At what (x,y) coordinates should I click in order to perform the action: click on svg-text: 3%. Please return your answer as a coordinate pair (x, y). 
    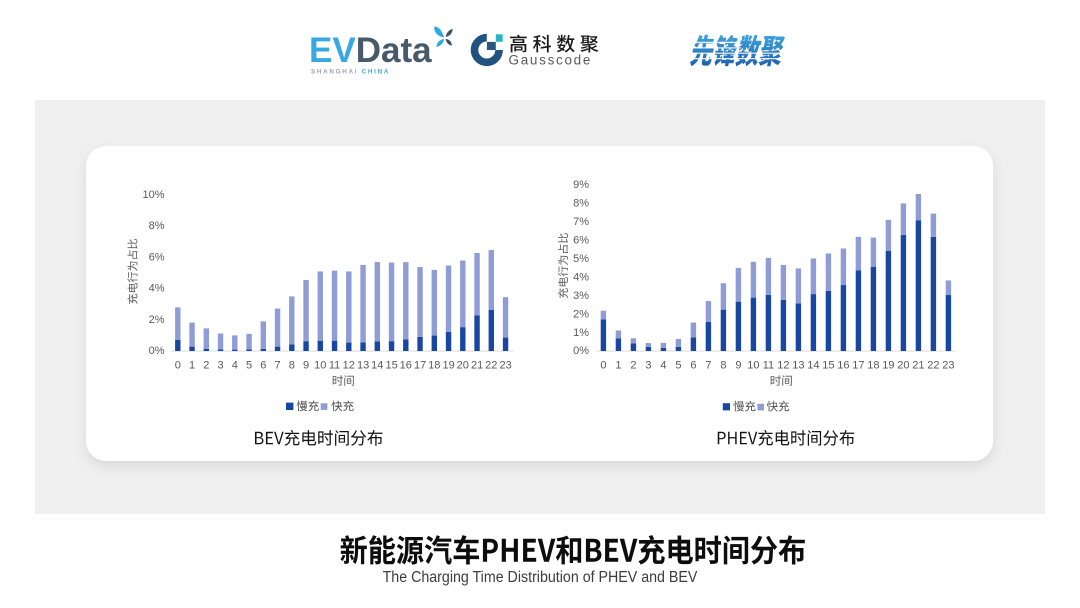
    Looking at the image, I should click on (581, 296).